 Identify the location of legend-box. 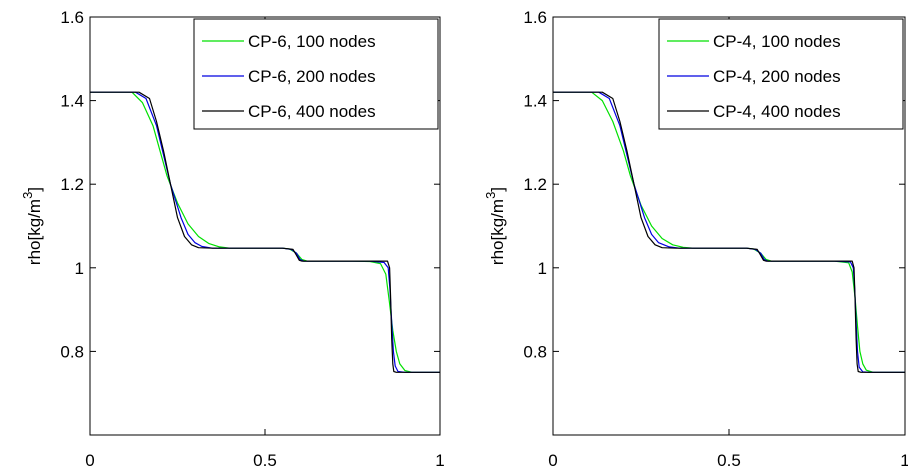
(781, 74).